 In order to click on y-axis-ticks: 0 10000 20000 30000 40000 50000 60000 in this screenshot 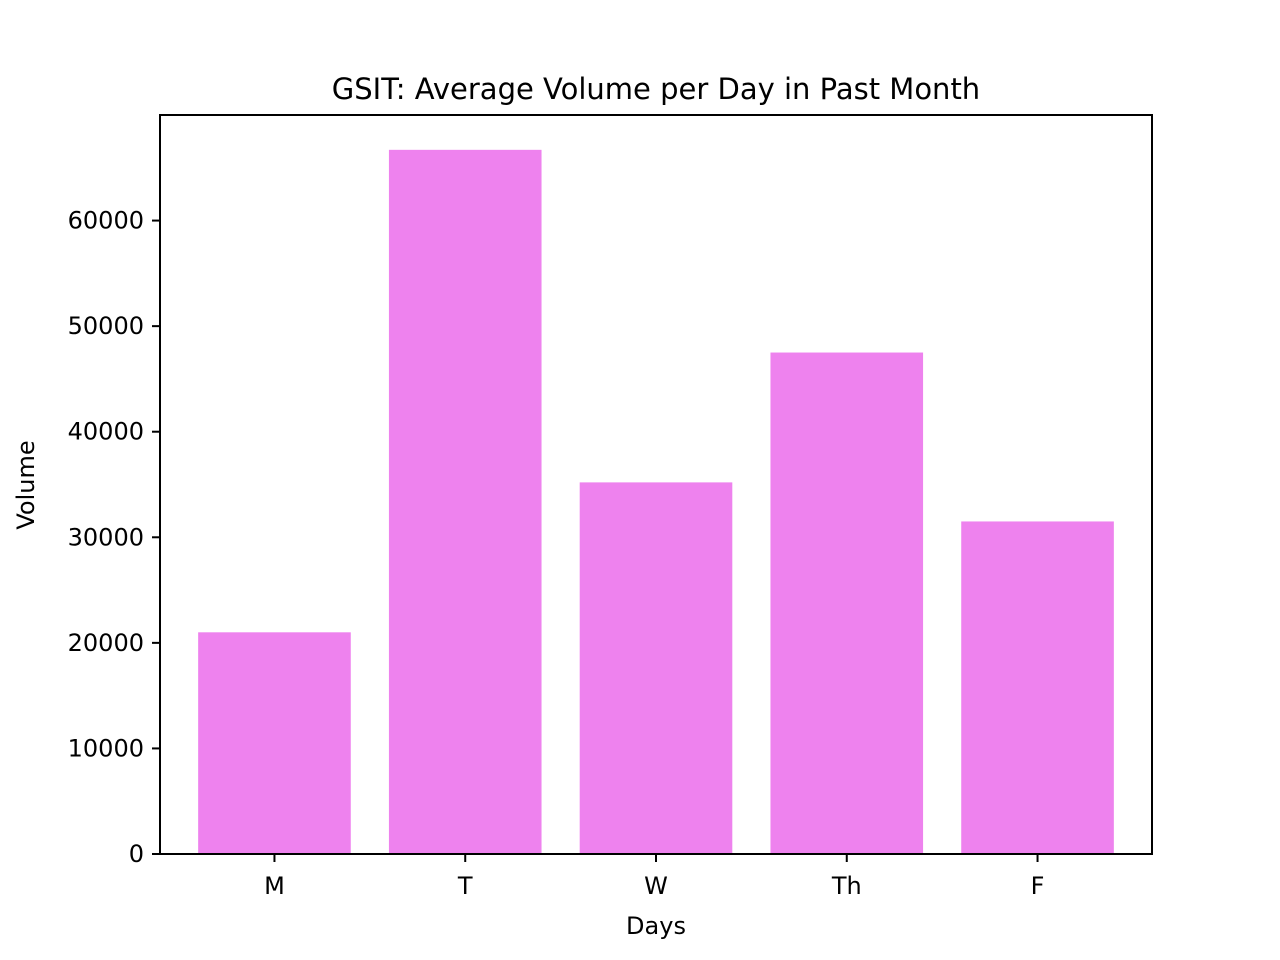, I will do `click(114, 537)`.